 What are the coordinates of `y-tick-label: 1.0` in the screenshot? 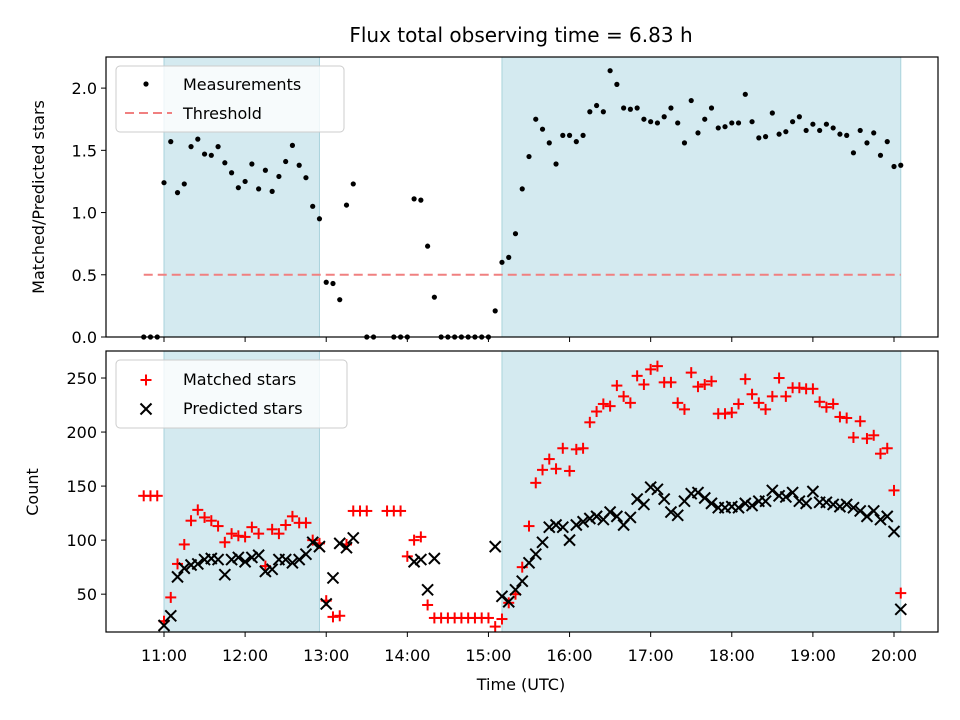 It's located at (84, 213).